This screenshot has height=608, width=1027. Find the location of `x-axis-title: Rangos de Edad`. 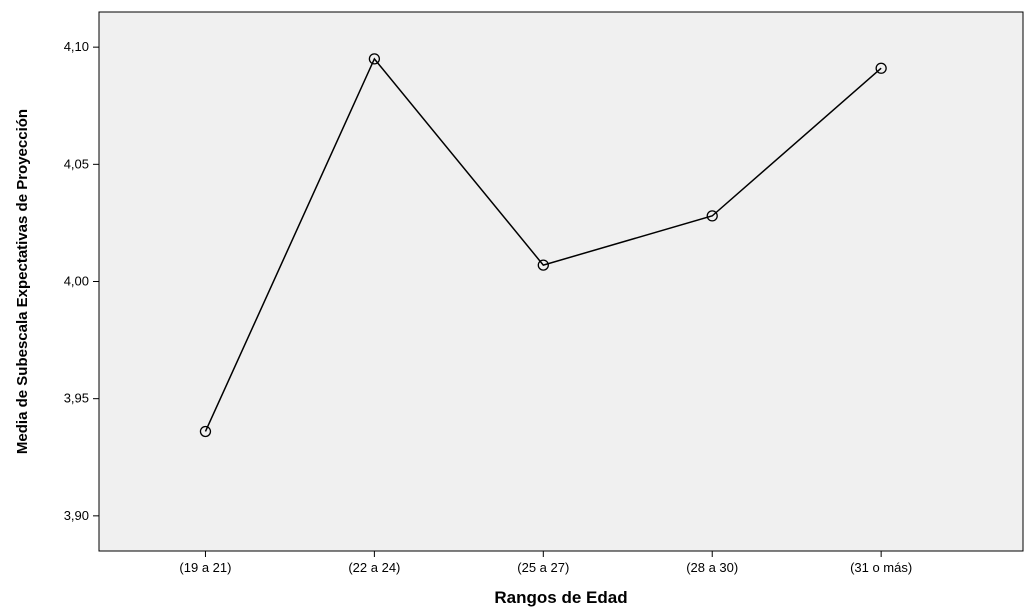

x-axis-title: Rangos de Edad is located at coordinates (560, 597).